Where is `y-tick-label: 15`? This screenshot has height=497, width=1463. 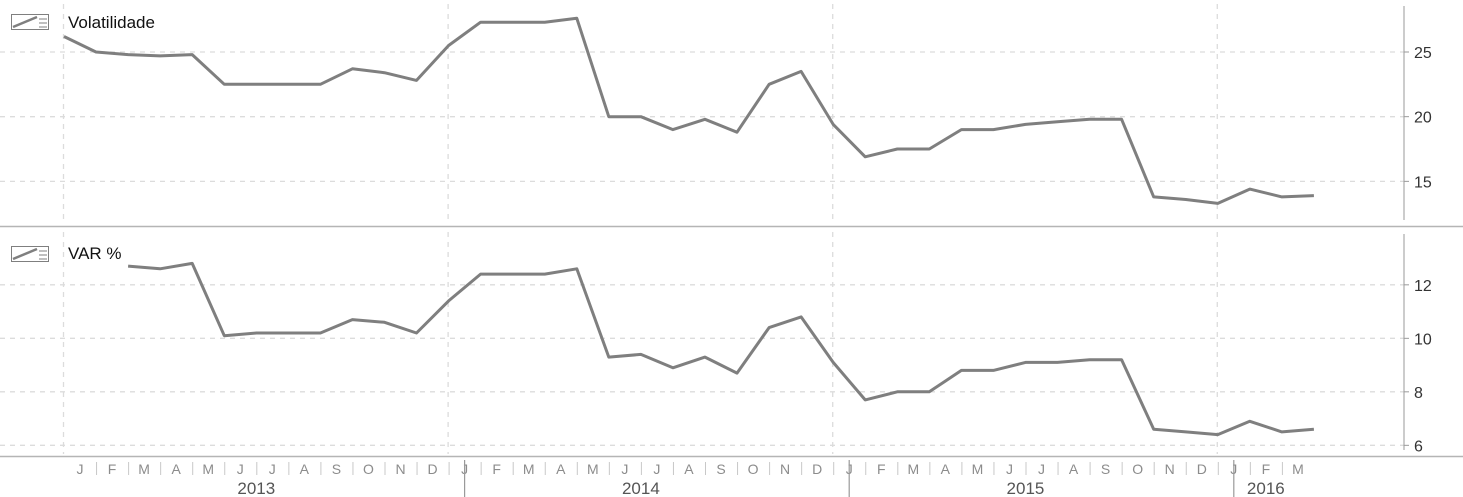 y-tick-label: 15 is located at coordinates (1423, 182).